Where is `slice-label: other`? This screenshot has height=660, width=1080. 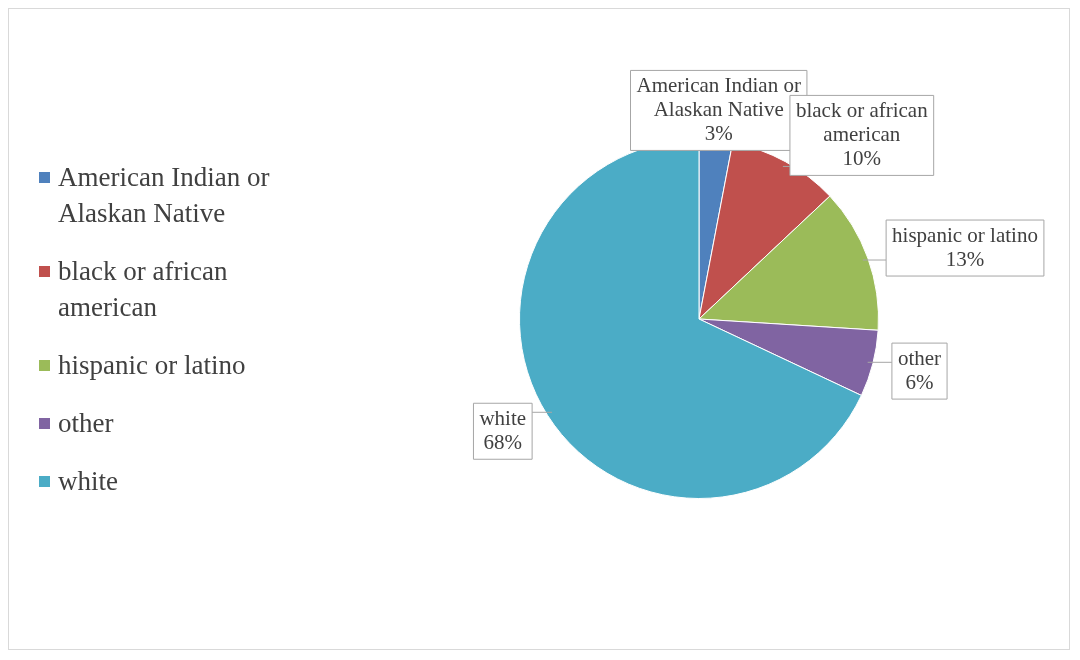 slice-label: other is located at coordinates (919, 357).